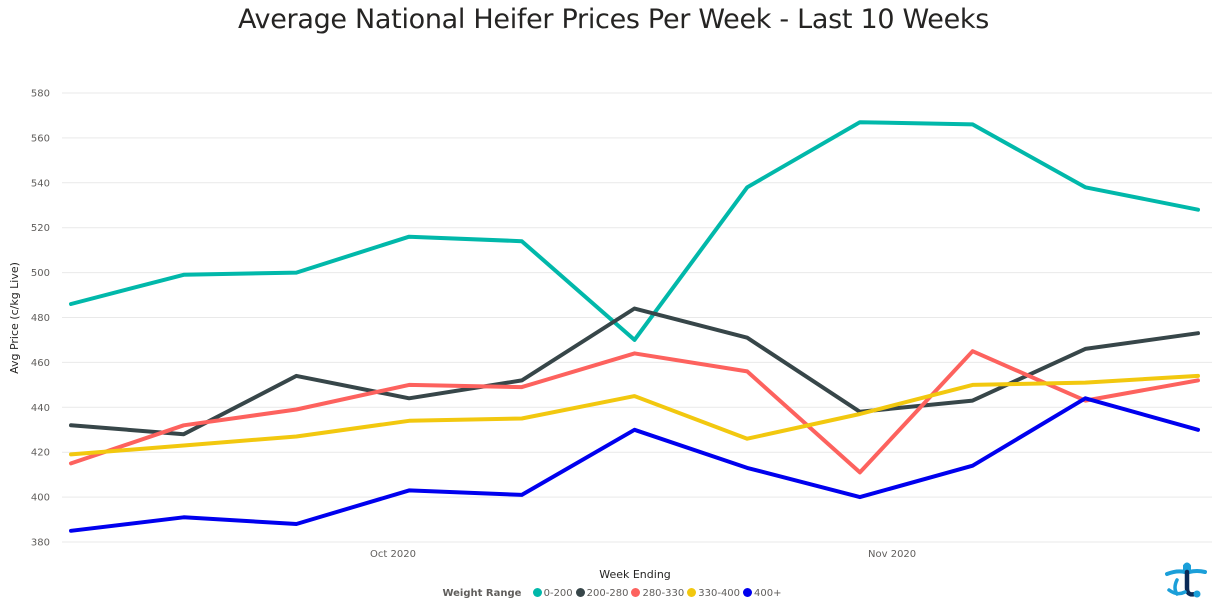 This screenshot has width=1227, height=608. I want to click on y-tick-label: 580, so click(40, 94).